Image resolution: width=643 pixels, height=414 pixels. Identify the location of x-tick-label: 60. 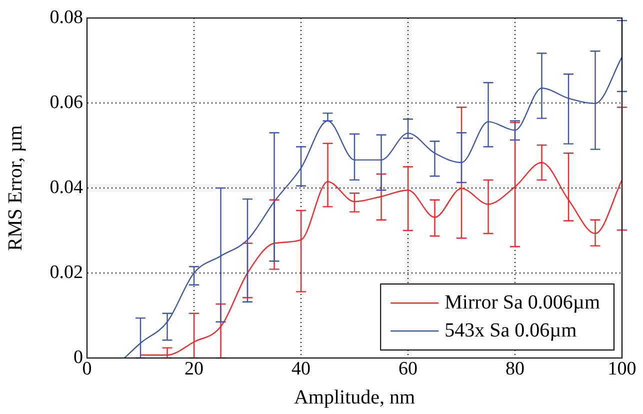
(408, 369).